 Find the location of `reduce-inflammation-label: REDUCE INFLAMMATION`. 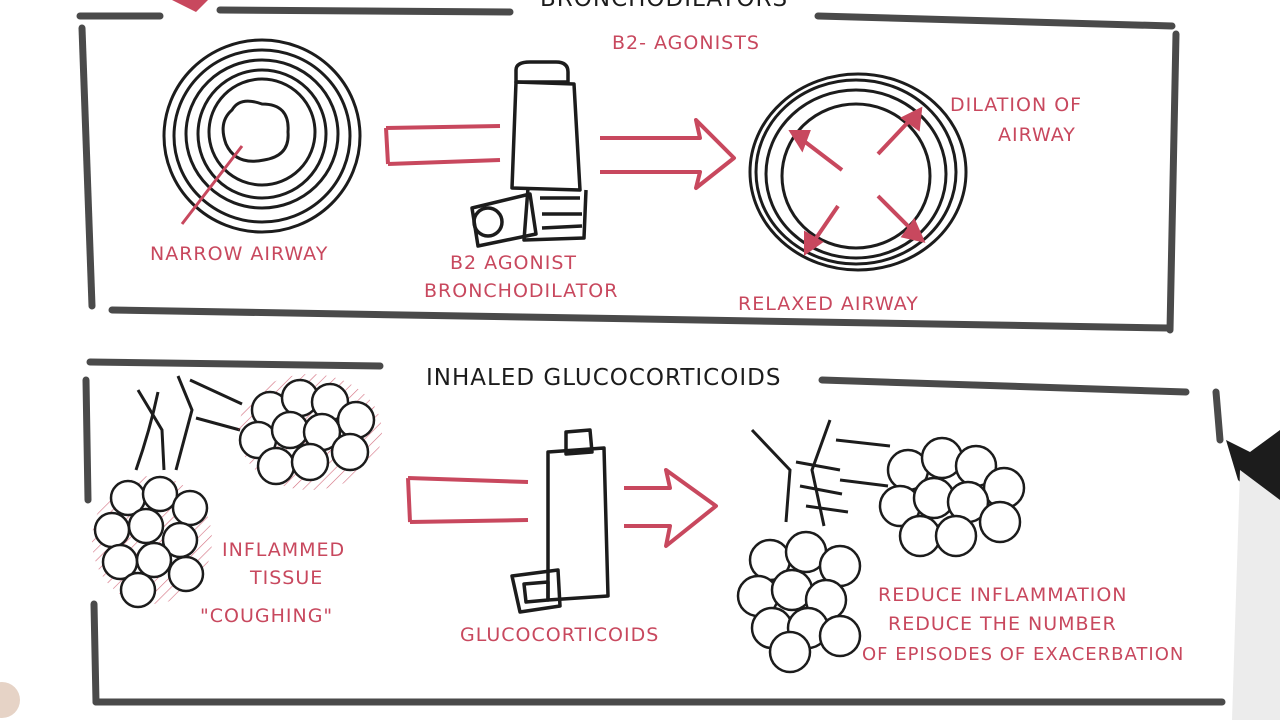

reduce-inflammation-label: REDUCE INFLAMMATION is located at coordinates (1003, 595).